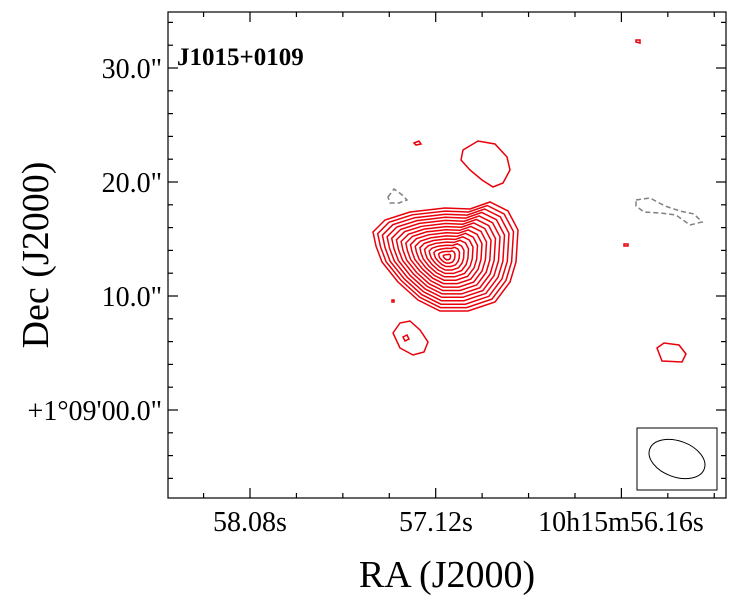 Image resolution: width=736 pixels, height=602 pixels. What do you see at coordinates (406, 338) in the screenshot?
I see `contour-blob-south-core` at bounding box center [406, 338].